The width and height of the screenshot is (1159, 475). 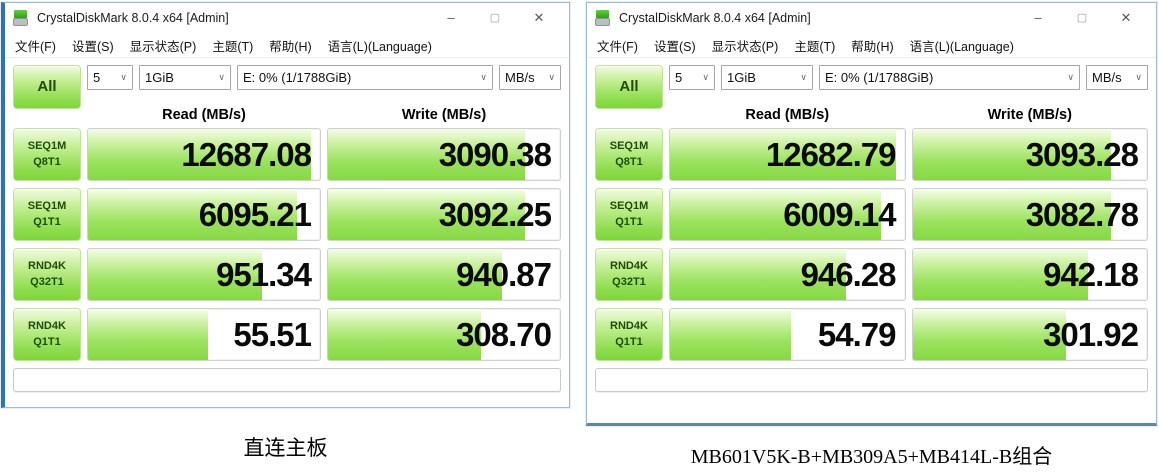 I want to click on read-value-cell: 946.28, so click(x=787, y=274).